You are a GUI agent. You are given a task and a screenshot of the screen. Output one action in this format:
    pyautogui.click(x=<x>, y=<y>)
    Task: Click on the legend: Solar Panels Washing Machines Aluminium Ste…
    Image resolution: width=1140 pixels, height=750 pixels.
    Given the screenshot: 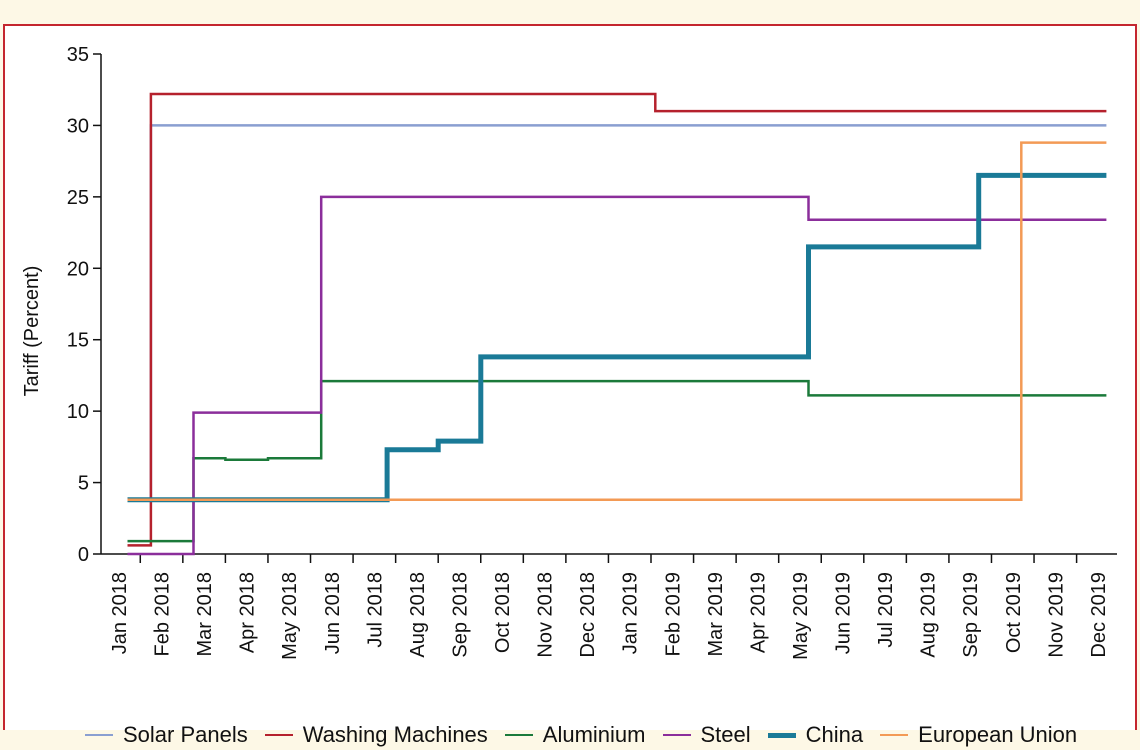 What is the action you would take?
    pyautogui.click(x=581, y=735)
    